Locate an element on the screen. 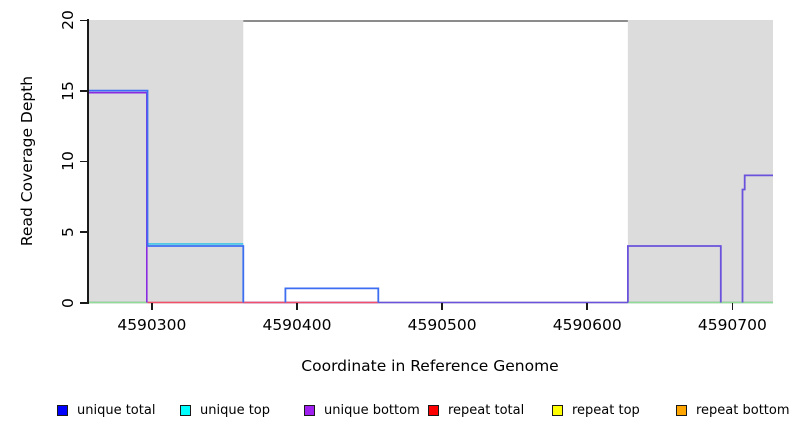 This screenshot has height=432, width=792. series-line-blue-left-steps is located at coordinates (166, 196).